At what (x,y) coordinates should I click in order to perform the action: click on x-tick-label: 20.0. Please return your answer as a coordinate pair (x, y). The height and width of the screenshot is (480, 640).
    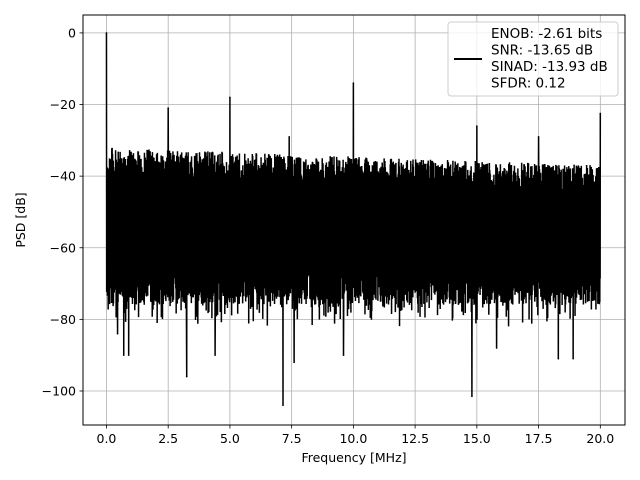
    Looking at the image, I should click on (600, 438).